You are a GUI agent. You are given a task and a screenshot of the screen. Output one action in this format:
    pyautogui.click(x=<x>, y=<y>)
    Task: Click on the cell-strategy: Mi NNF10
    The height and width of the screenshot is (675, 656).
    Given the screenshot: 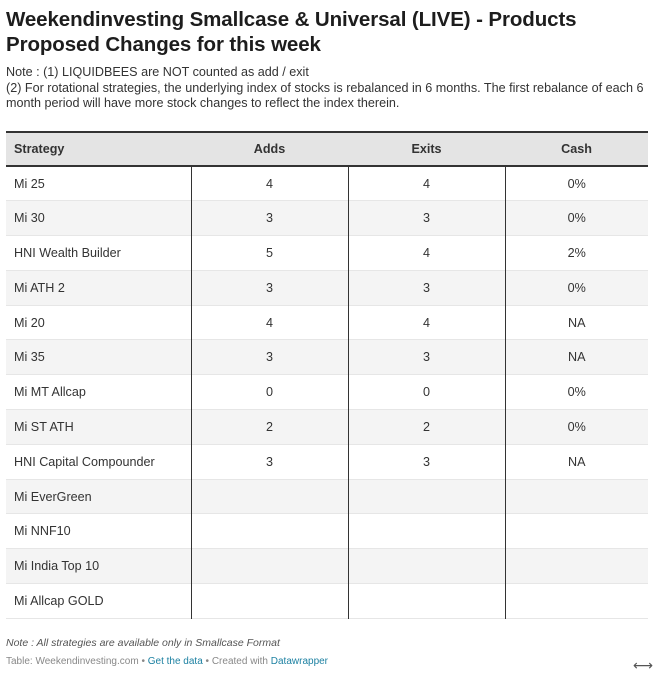 What is the action you would take?
    pyautogui.click(x=99, y=531)
    